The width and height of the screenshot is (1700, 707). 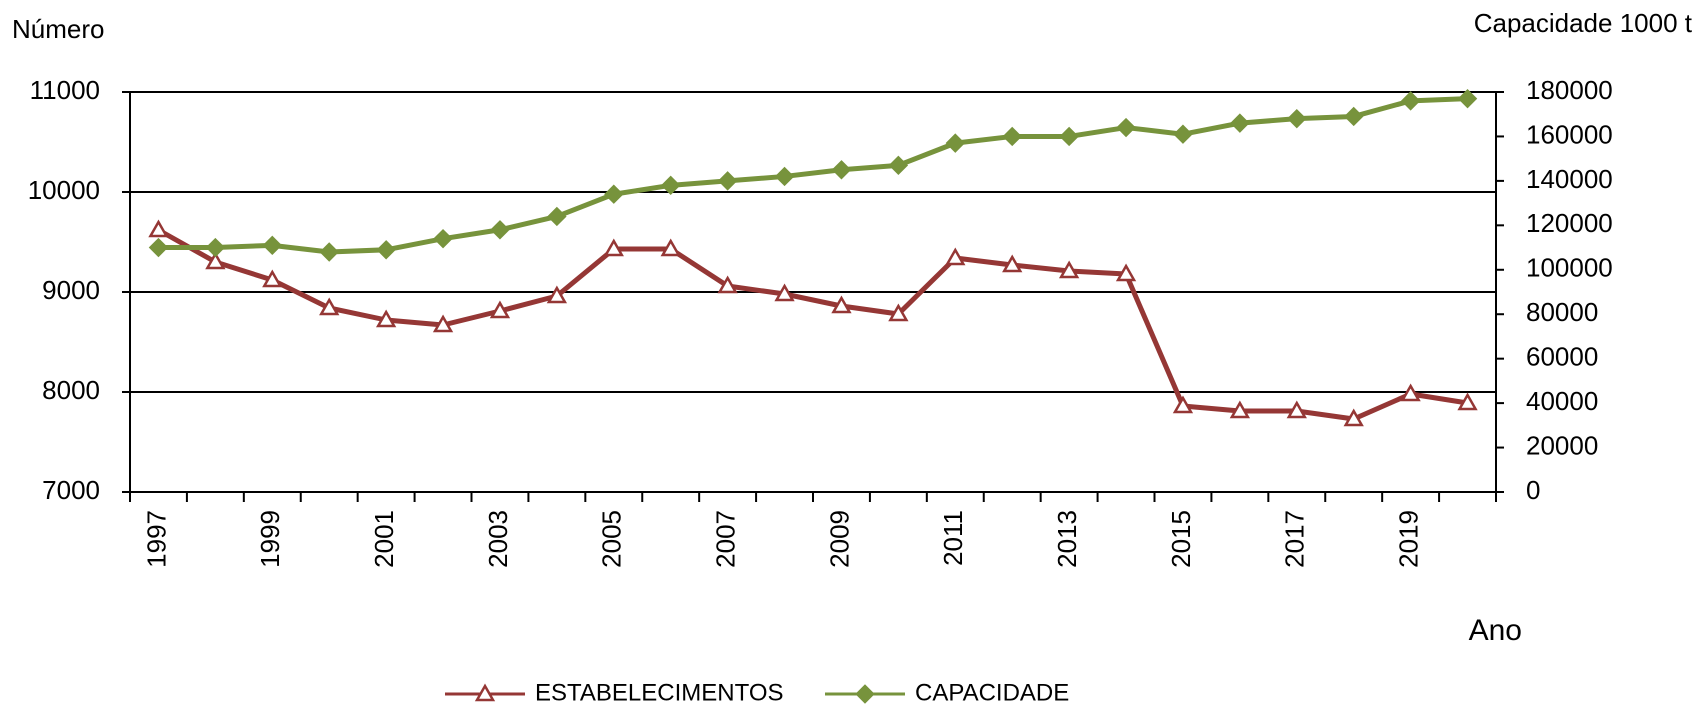 I want to click on y2-tick-label: 80000, so click(x=1562, y=312).